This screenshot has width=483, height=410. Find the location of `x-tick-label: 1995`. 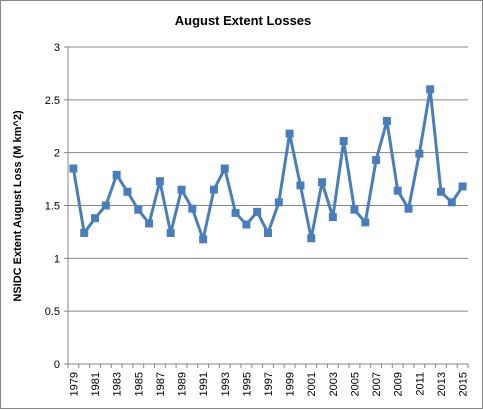

x-tick-label: 1995 is located at coordinates (247, 384).